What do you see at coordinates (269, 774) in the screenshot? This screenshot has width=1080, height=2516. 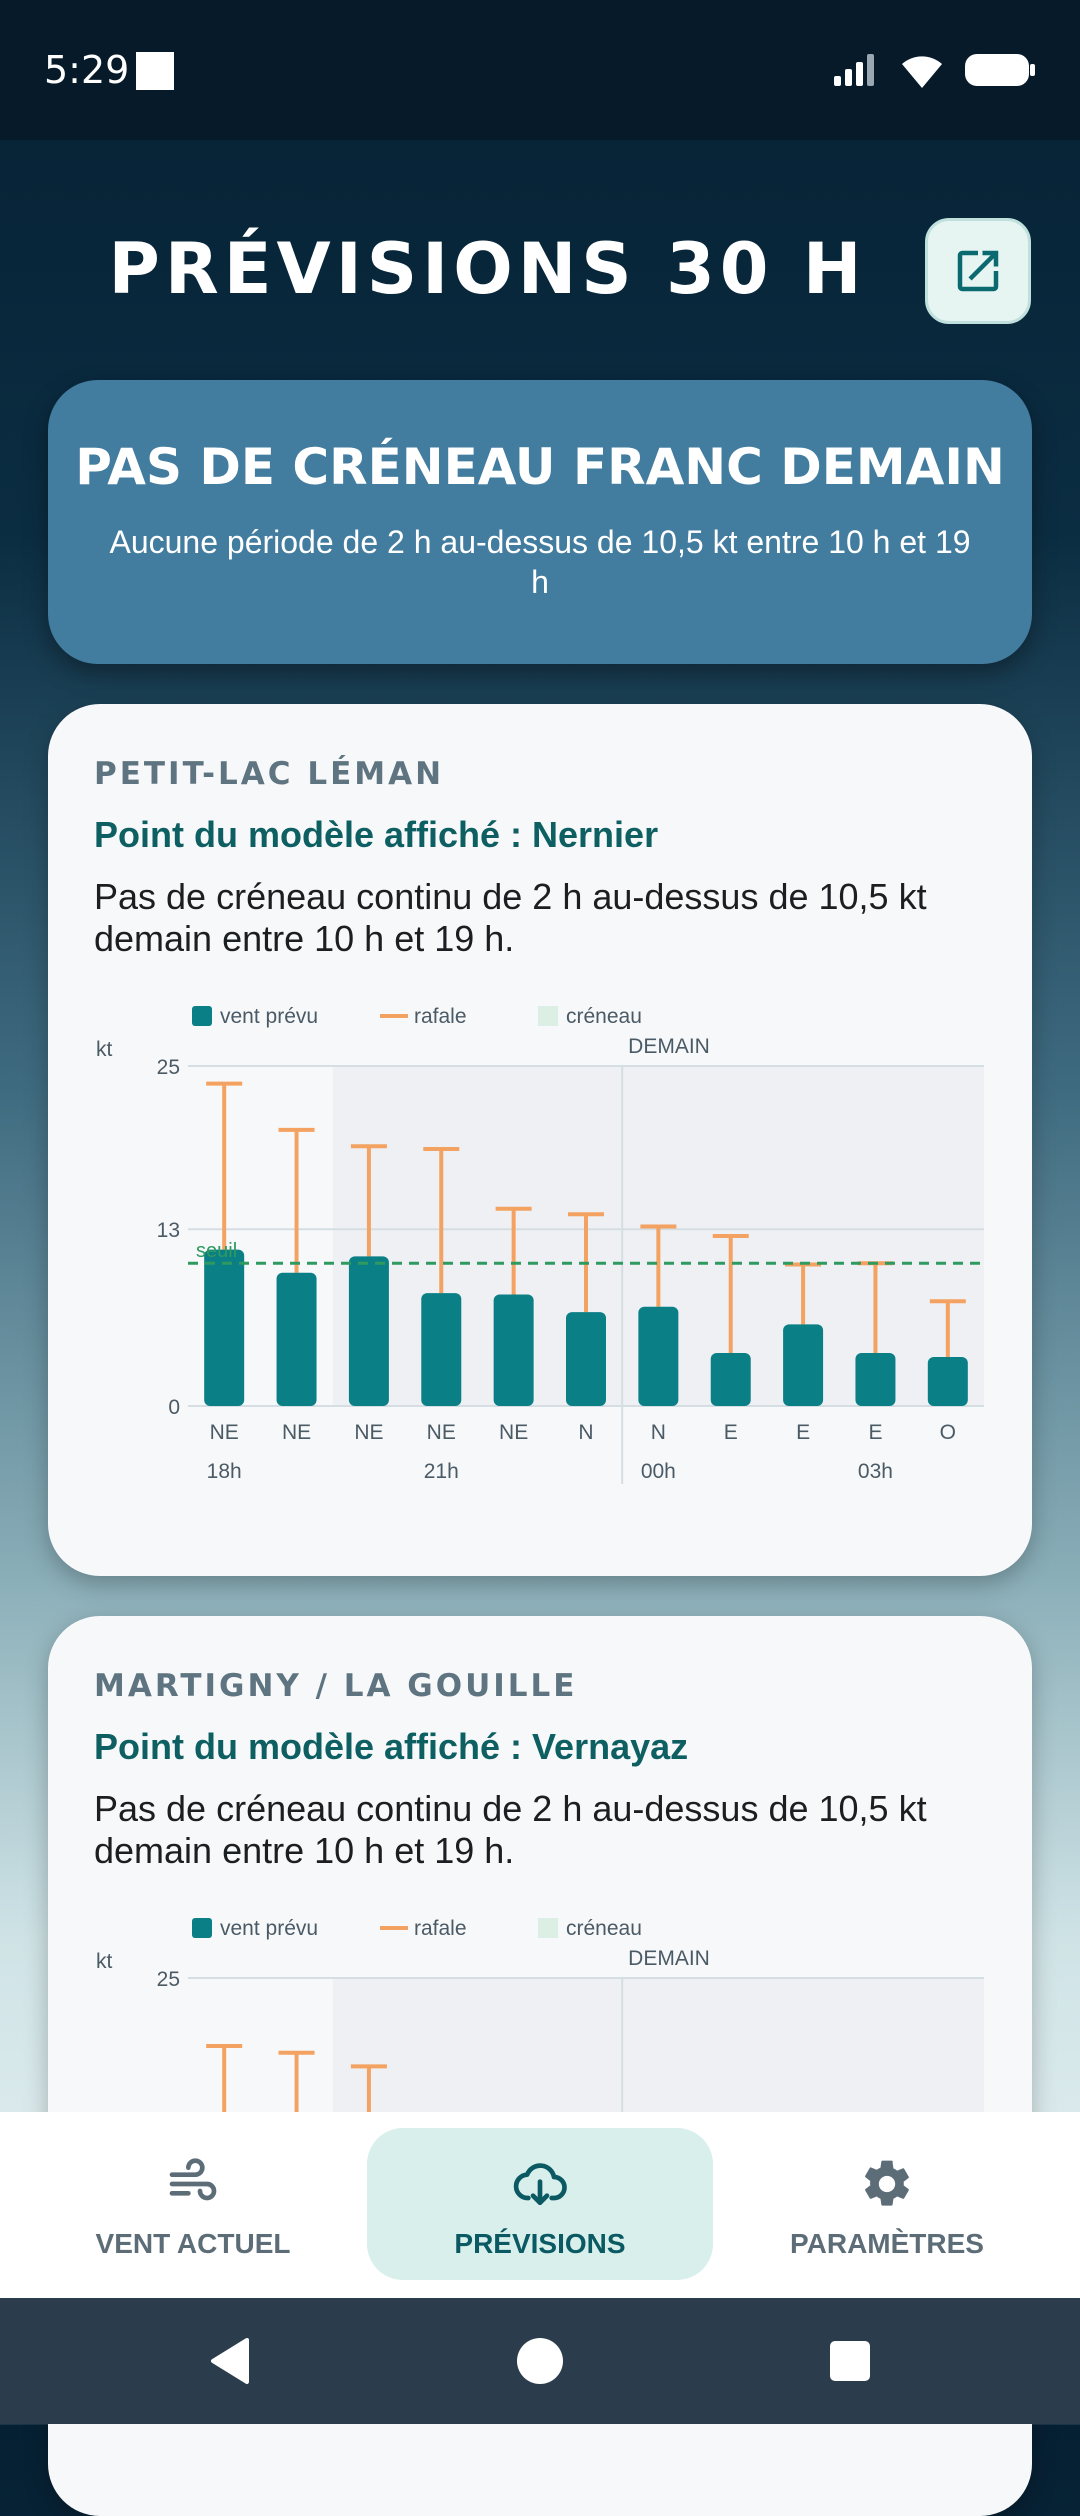 I see `location-name: PETIT-LAC LÉMAN` at bounding box center [269, 774].